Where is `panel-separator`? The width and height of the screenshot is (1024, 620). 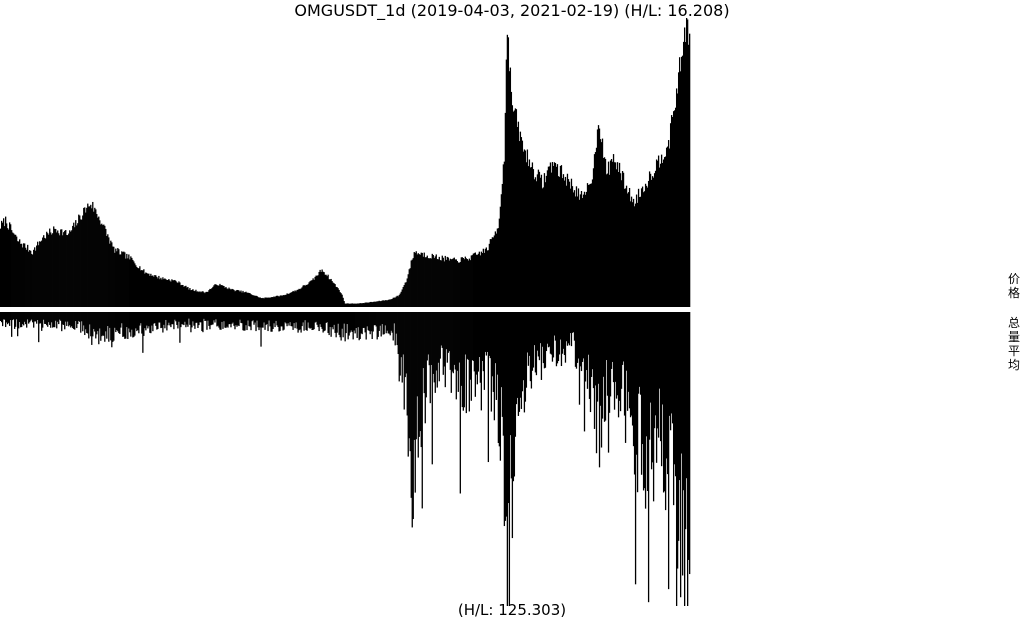 panel-separator is located at coordinates (345, 309).